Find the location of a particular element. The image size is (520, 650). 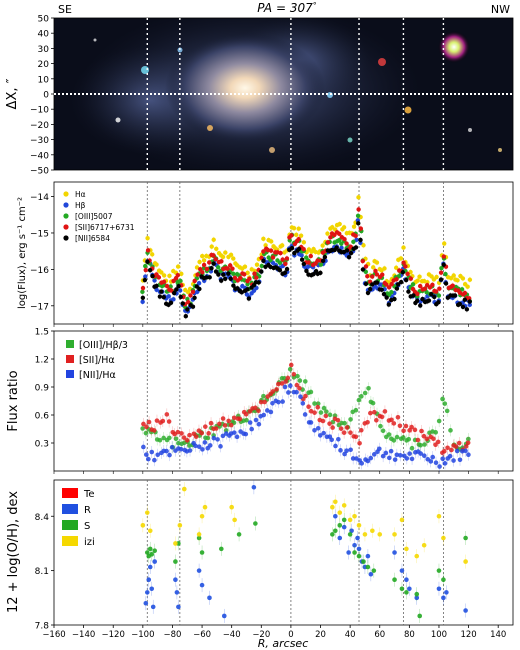

y-tick-label: 8.1 is located at coordinates (42, 572).